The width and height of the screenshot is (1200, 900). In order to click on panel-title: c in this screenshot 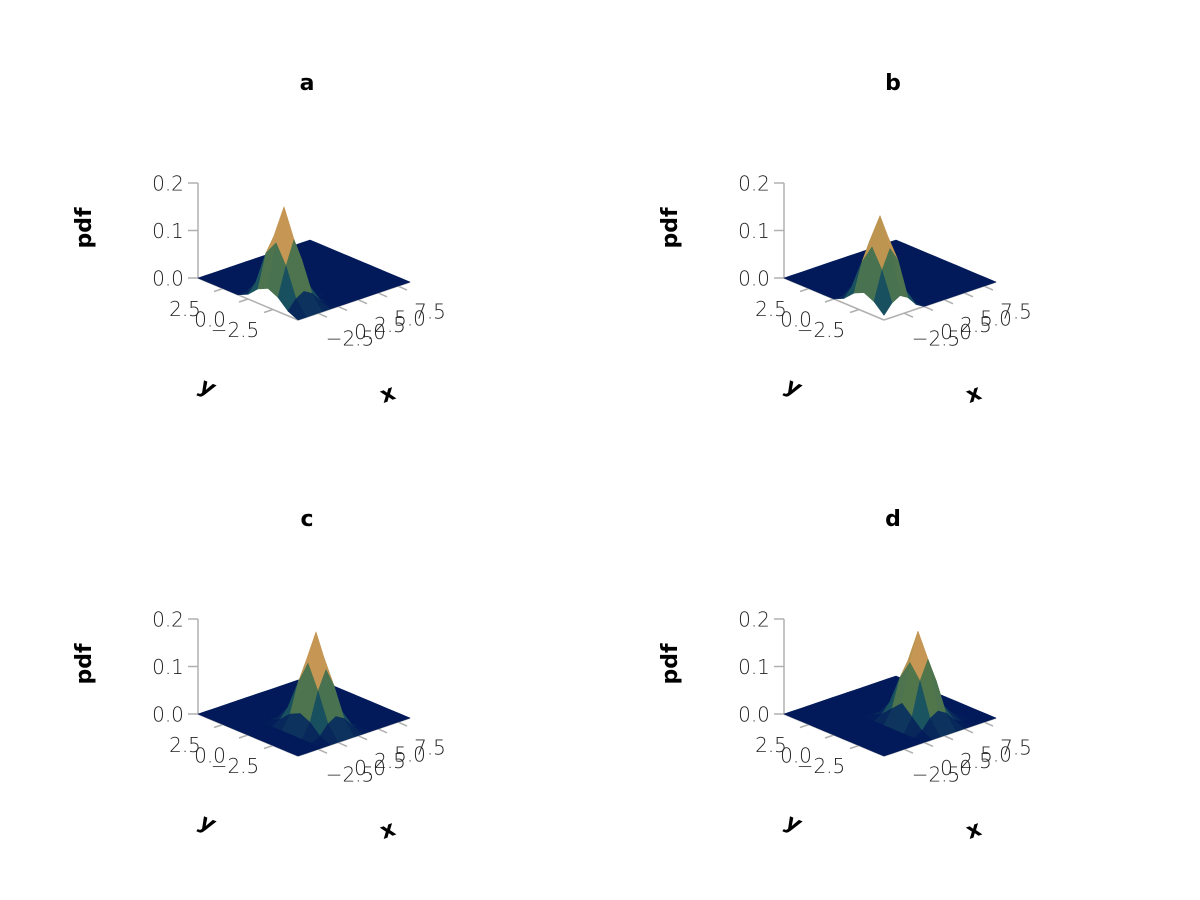, I will do `click(306, 519)`.